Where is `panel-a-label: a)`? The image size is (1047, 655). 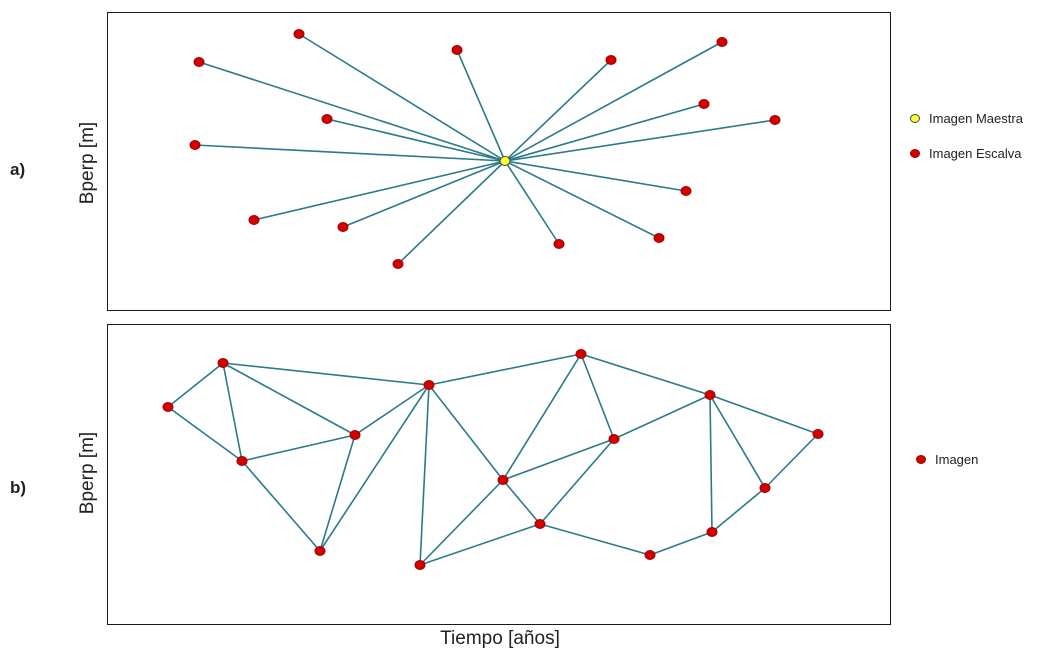 panel-a-label: a) is located at coordinates (18, 169).